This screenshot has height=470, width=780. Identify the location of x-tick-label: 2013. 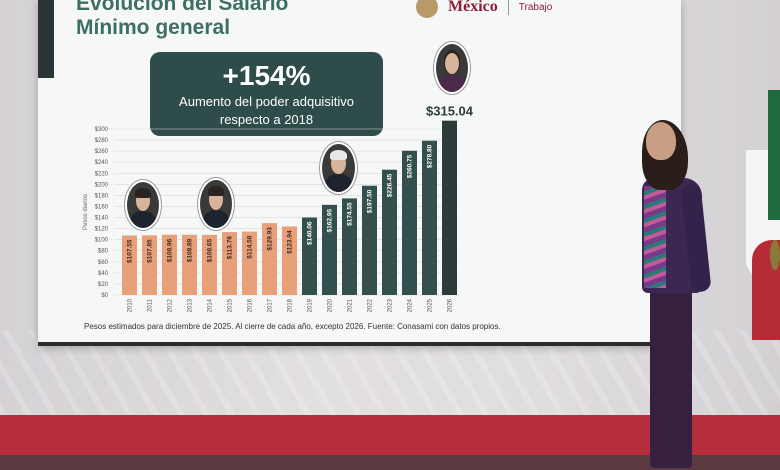
(191, 305).